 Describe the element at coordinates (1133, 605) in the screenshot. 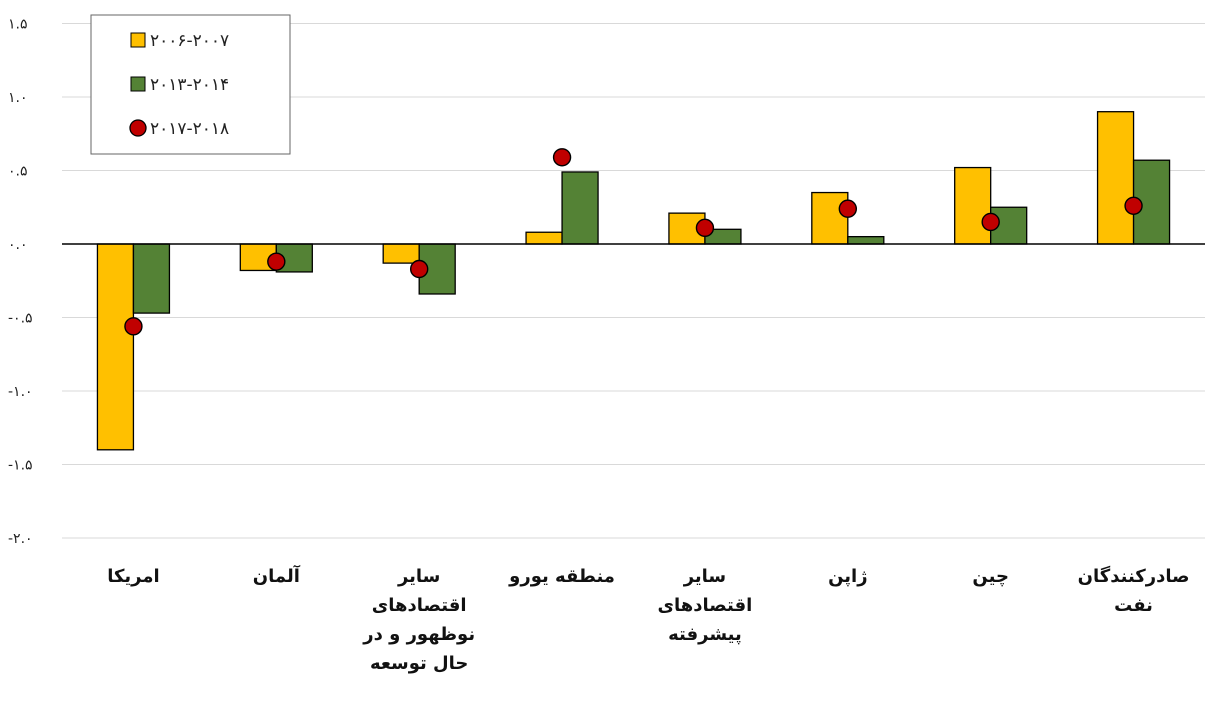

I see `category-label: نفت` at that location.